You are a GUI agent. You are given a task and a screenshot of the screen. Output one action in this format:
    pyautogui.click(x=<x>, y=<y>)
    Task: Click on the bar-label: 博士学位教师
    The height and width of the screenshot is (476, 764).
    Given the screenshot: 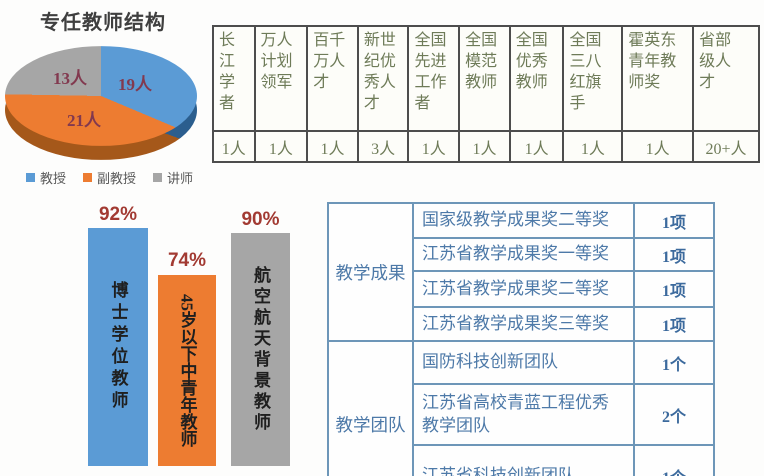 What is the action you would take?
    pyautogui.click(x=118, y=347)
    